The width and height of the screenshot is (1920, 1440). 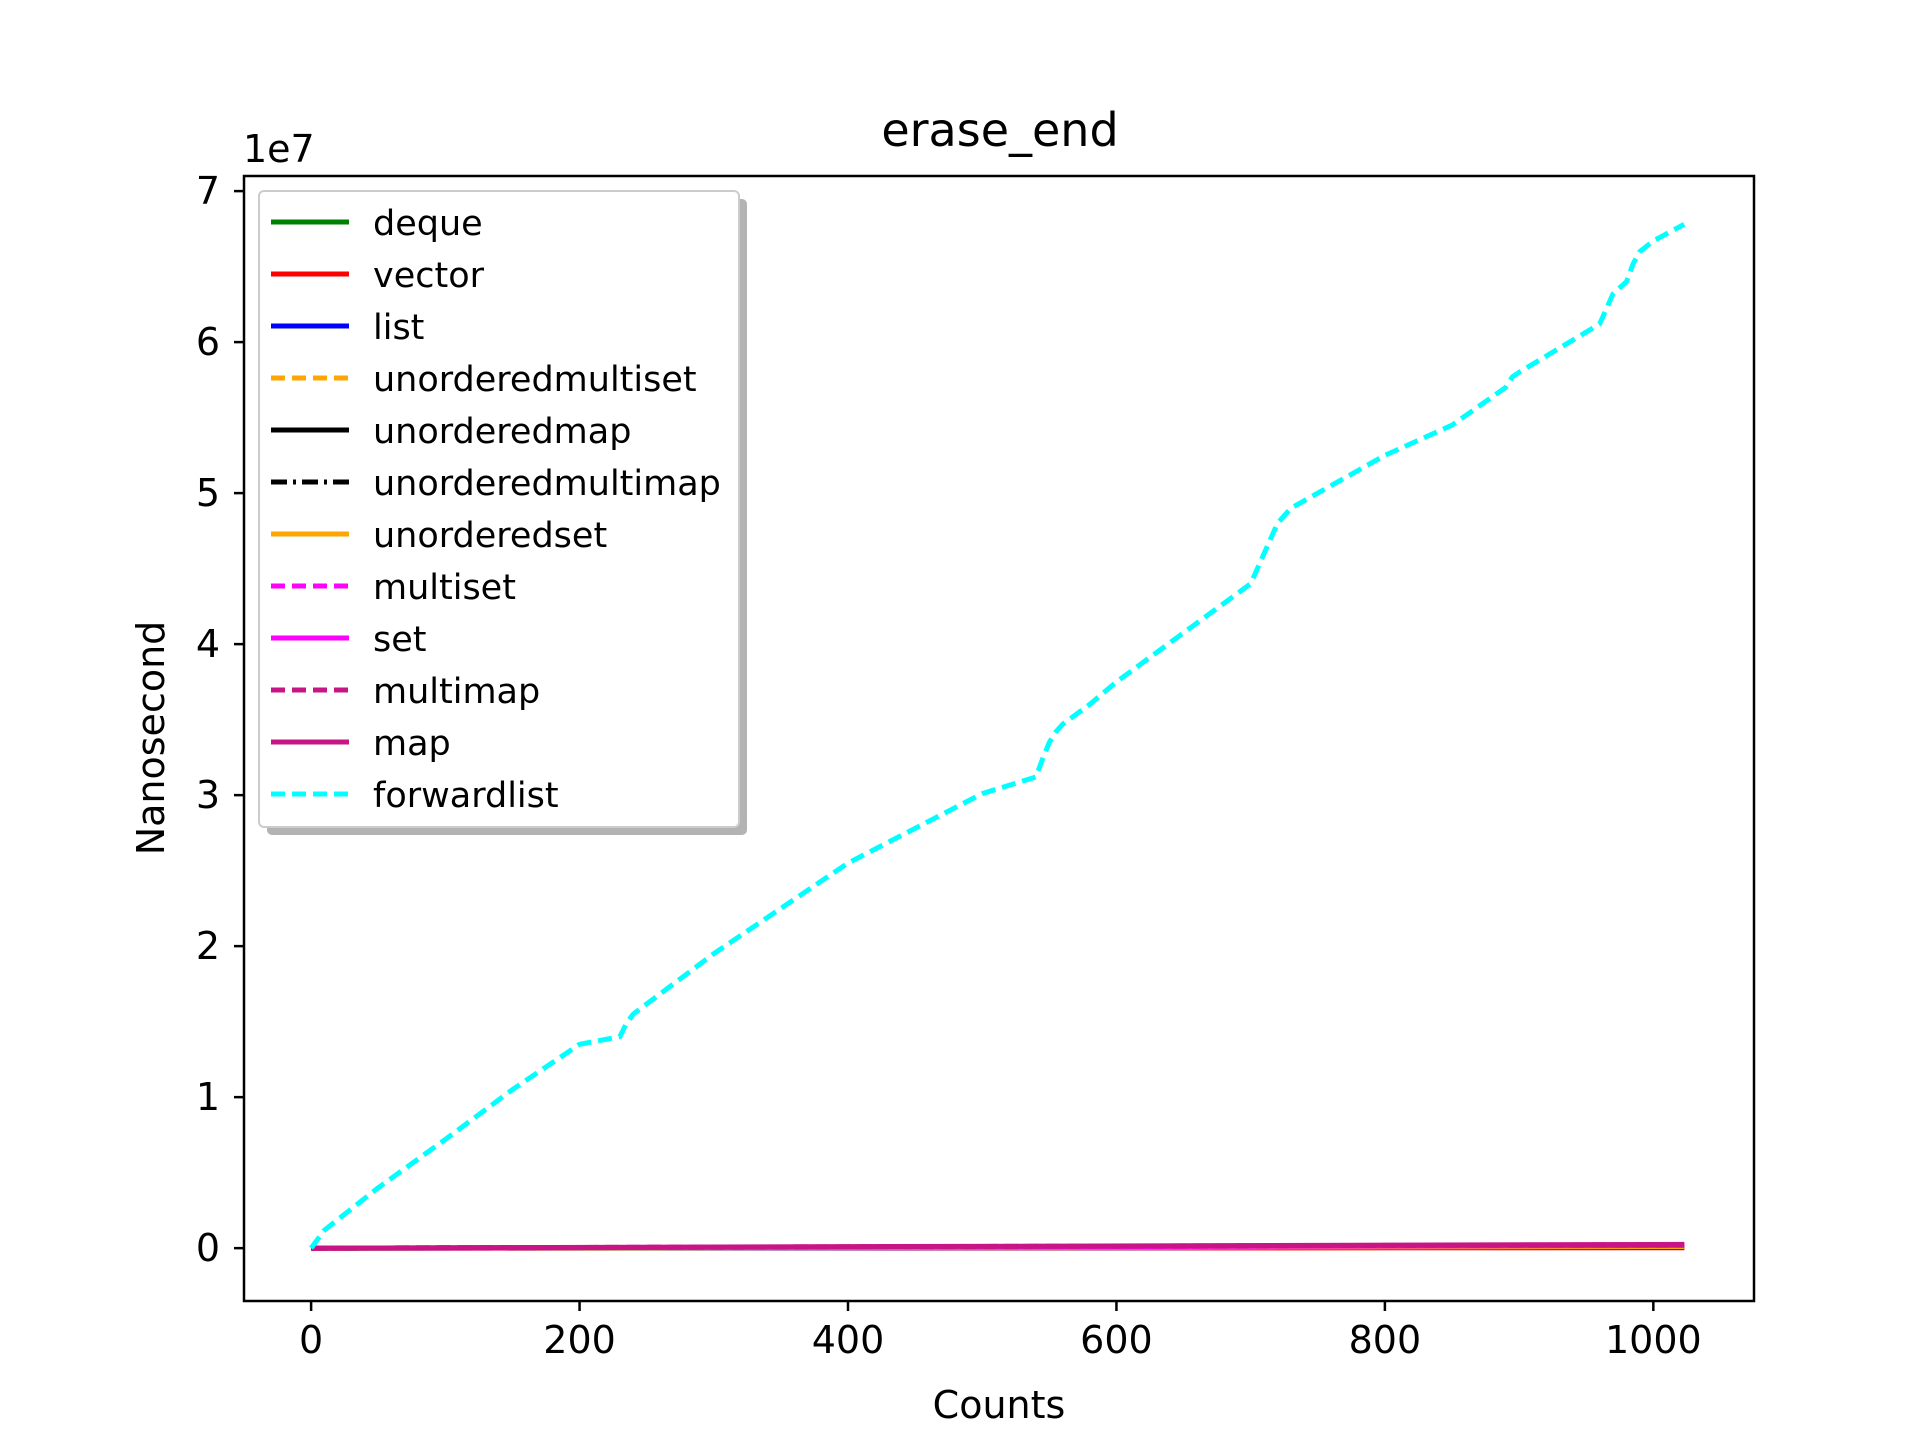 What do you see at coordinates (208, 191) in the screenshot?
I see `y-tick-label: 7` at bounding box center [208, 191].